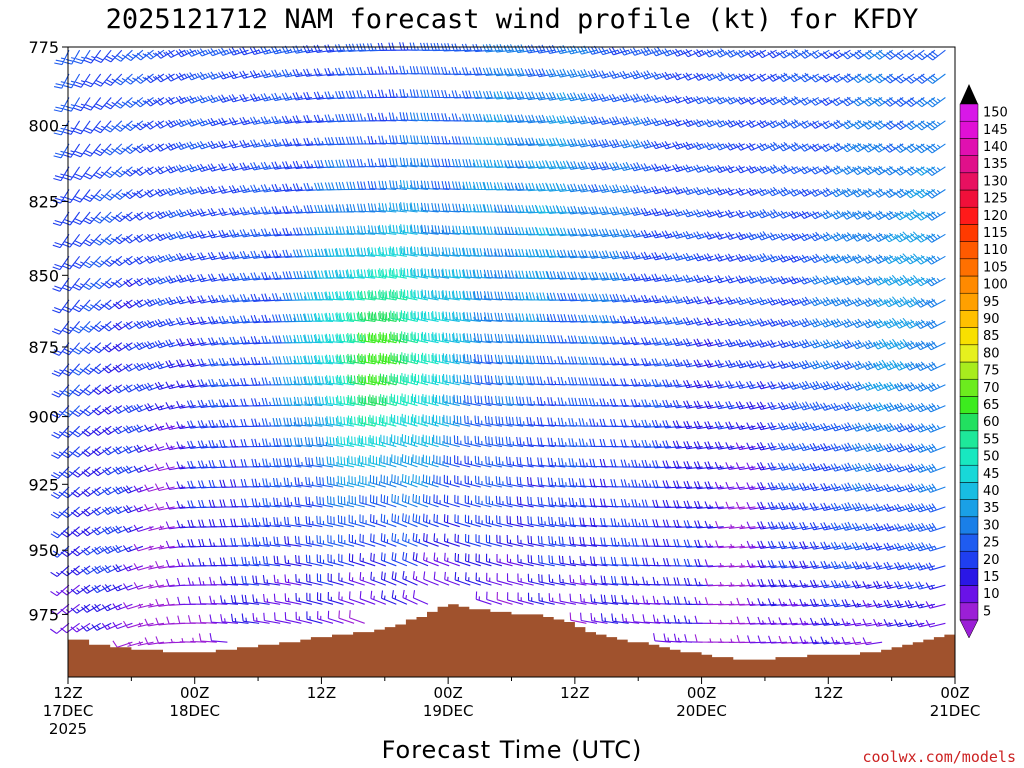  I want to click on colorbar-label: 45, so click(991, 474).